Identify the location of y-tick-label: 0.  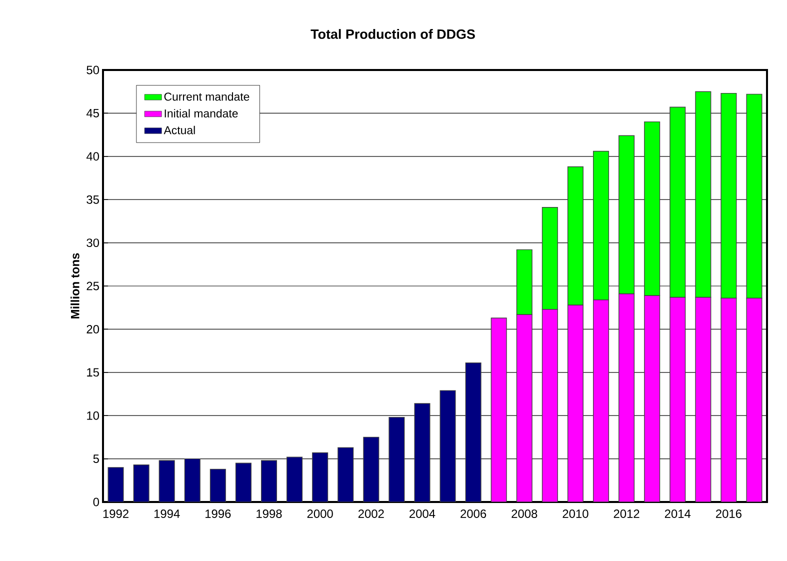
(96, 502).